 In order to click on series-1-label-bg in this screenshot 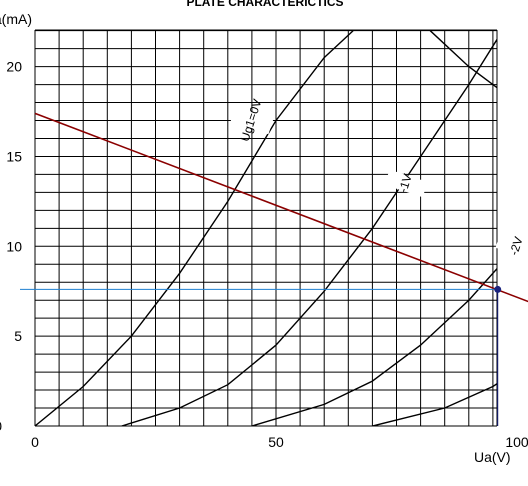, I will do `click(406, 183)`.